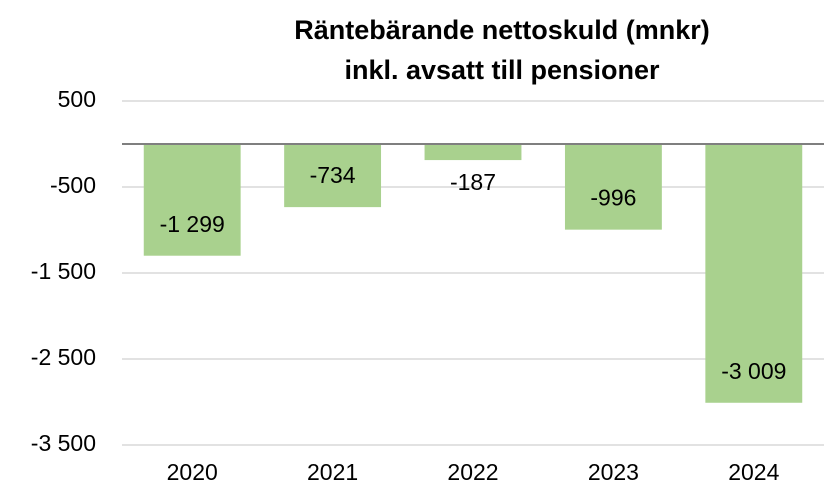  Describe the element at coordinates (192, 224) in the screenshot. I see `value-label: -1 299` at that location.